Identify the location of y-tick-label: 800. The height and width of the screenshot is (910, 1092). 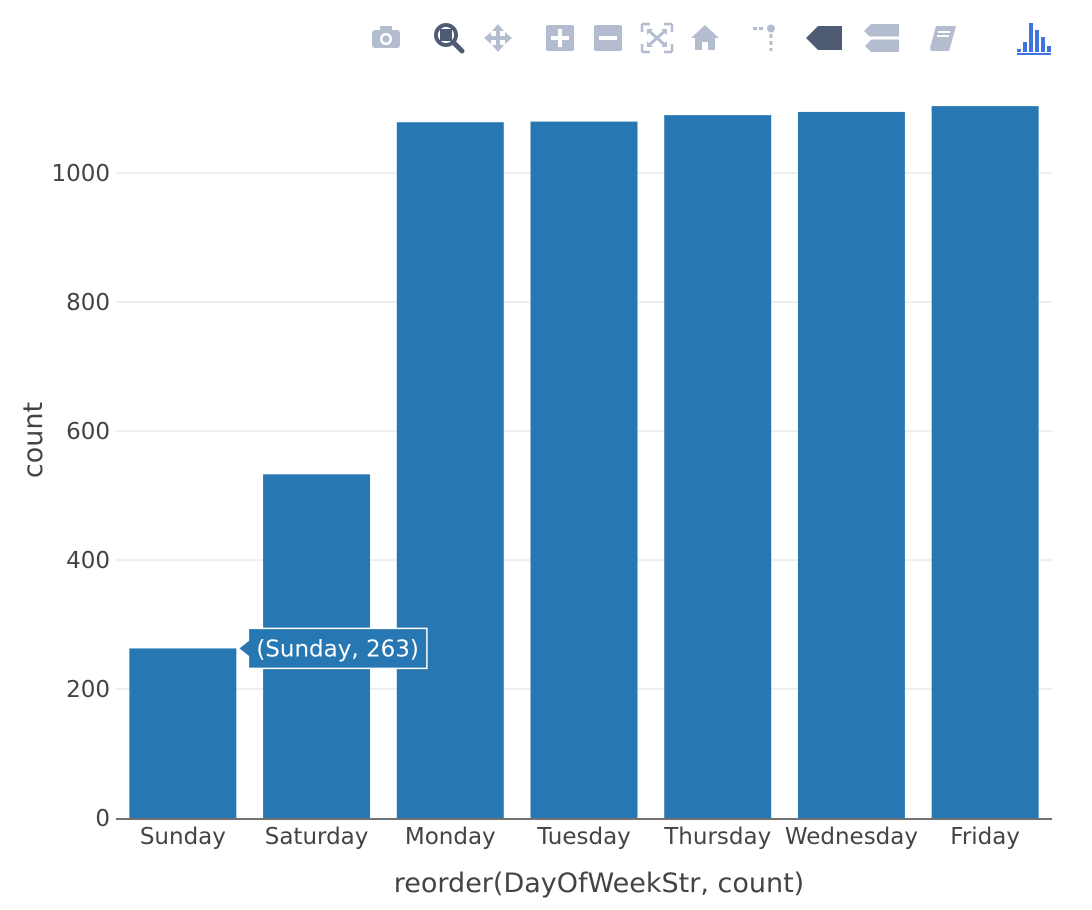
(88, 303).